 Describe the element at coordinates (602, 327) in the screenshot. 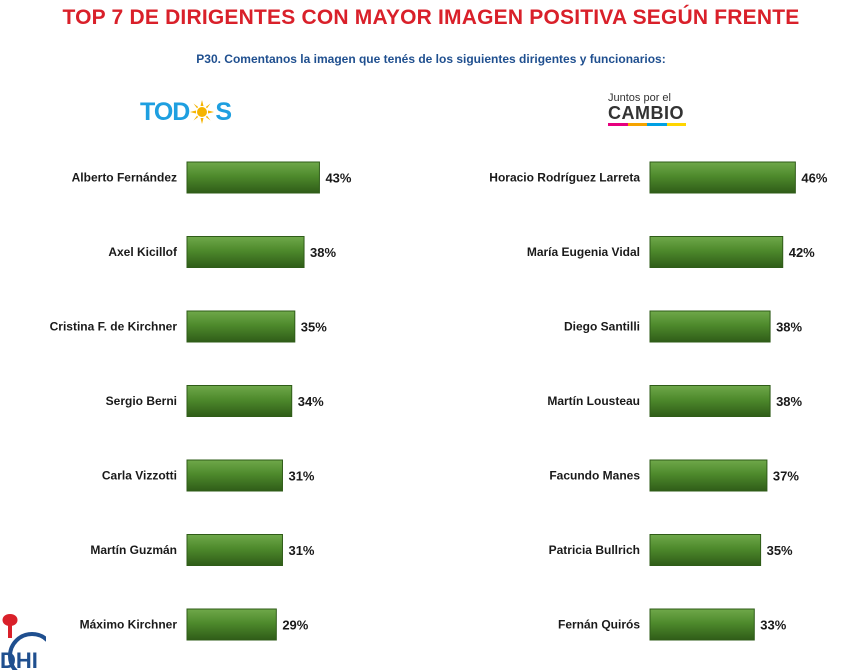

I see `category-label: Diego Santilli` at that location.